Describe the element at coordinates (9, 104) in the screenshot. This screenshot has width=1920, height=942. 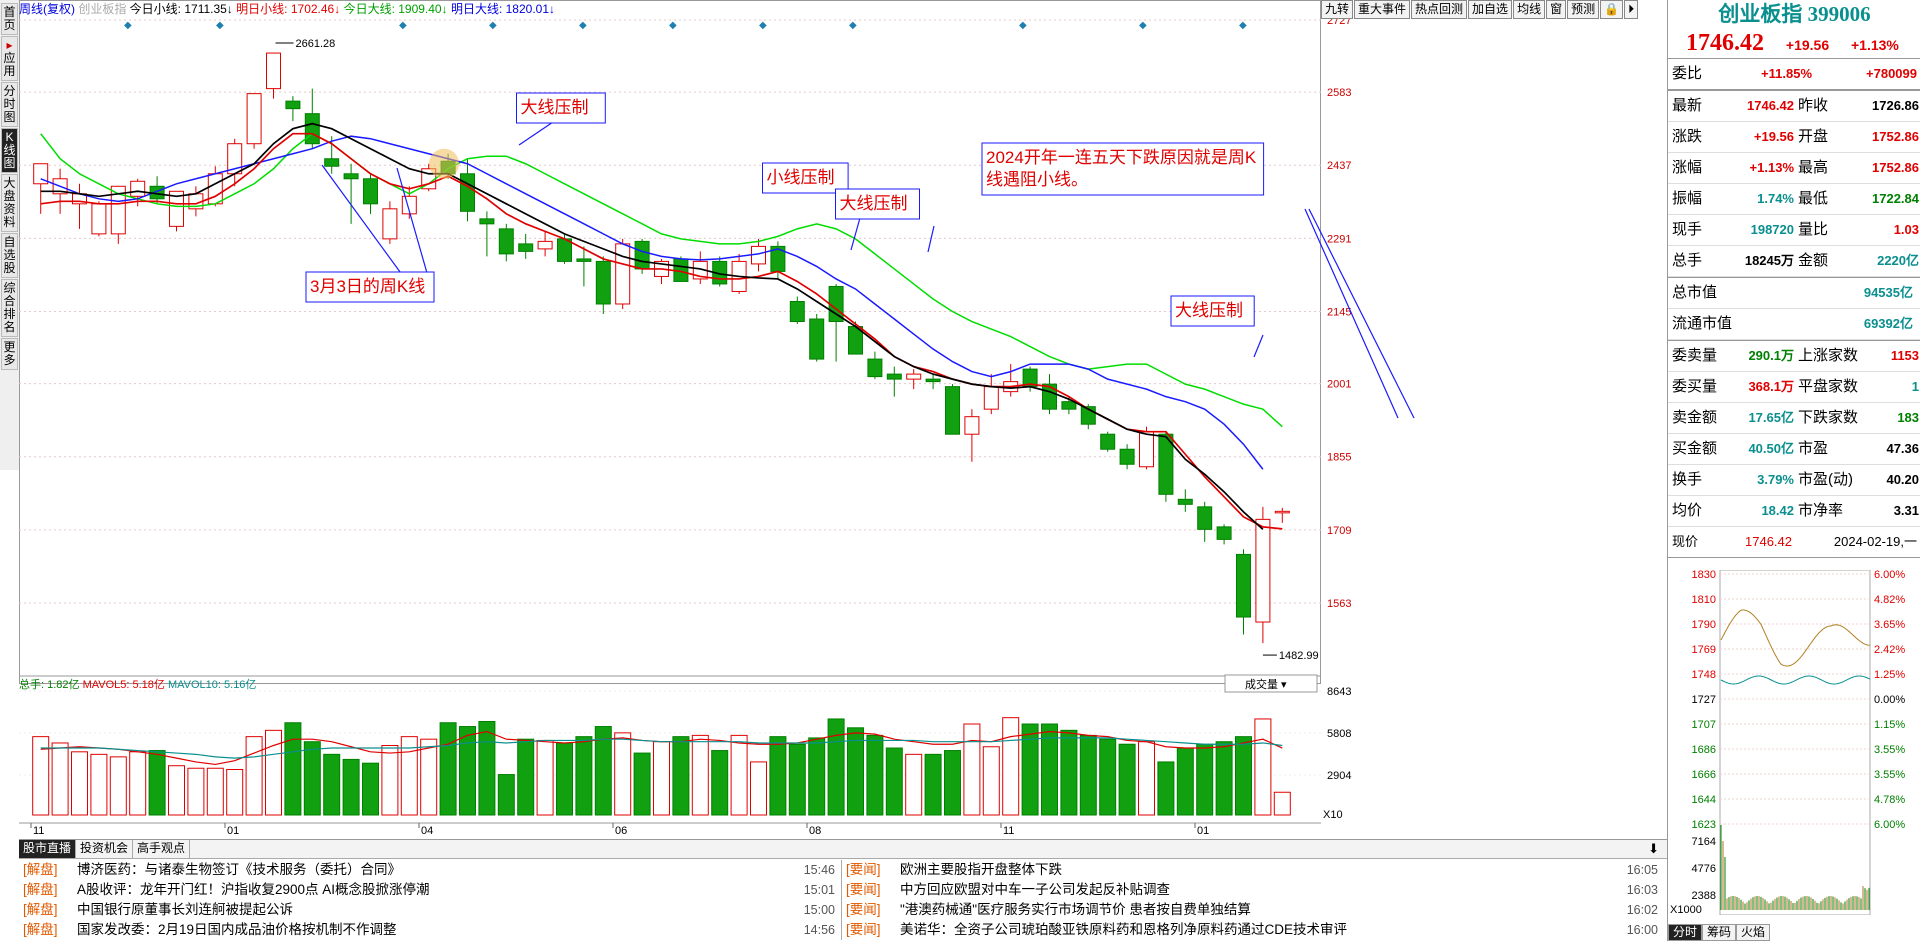
I see `sidebar-tab-2: 分时图` at that location.